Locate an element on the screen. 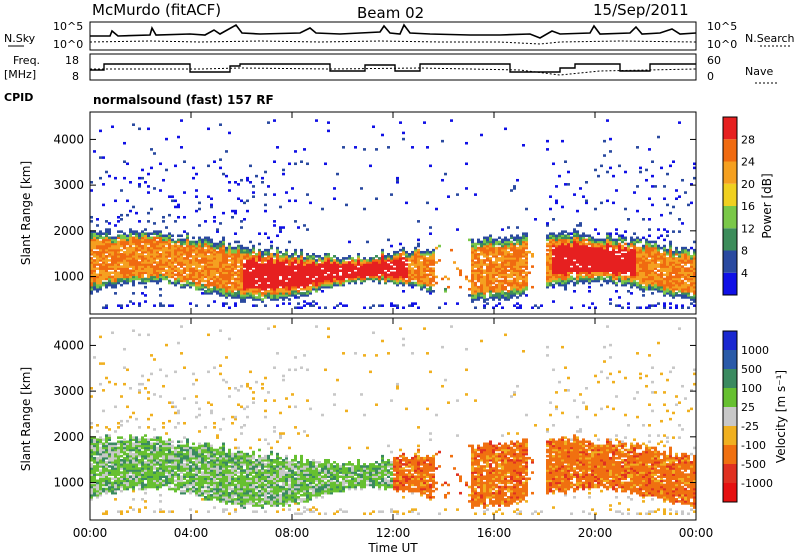  nave-trace is located at coordinates (393, 71).